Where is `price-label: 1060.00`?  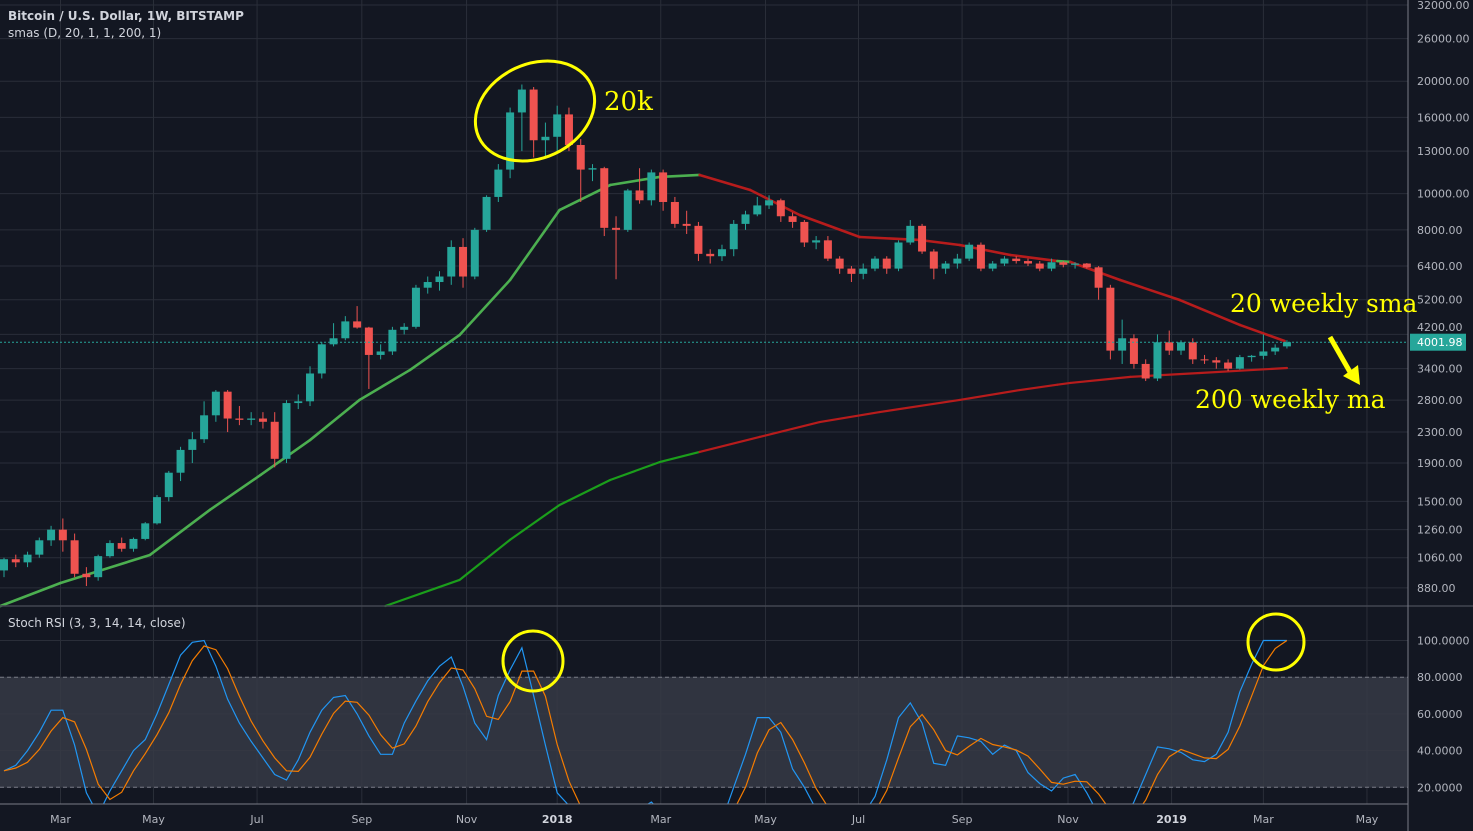
price-label: 1060.00 is located at coordinates (1440, 558).